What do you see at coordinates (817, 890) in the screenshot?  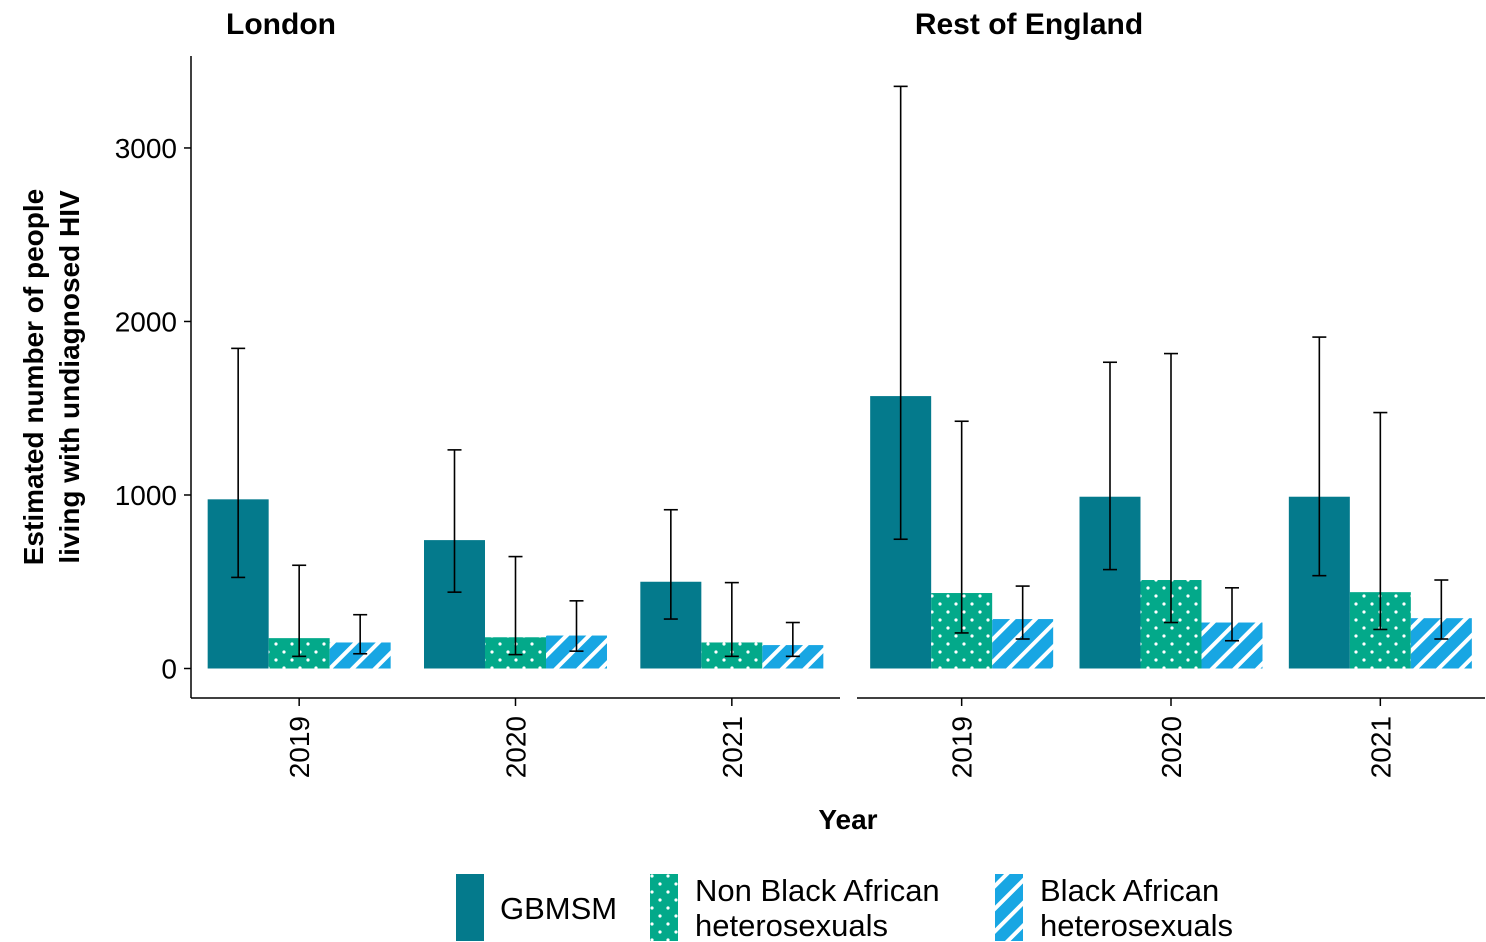 I see `legend-label: Non Black African` at bounding box center [817, 890].